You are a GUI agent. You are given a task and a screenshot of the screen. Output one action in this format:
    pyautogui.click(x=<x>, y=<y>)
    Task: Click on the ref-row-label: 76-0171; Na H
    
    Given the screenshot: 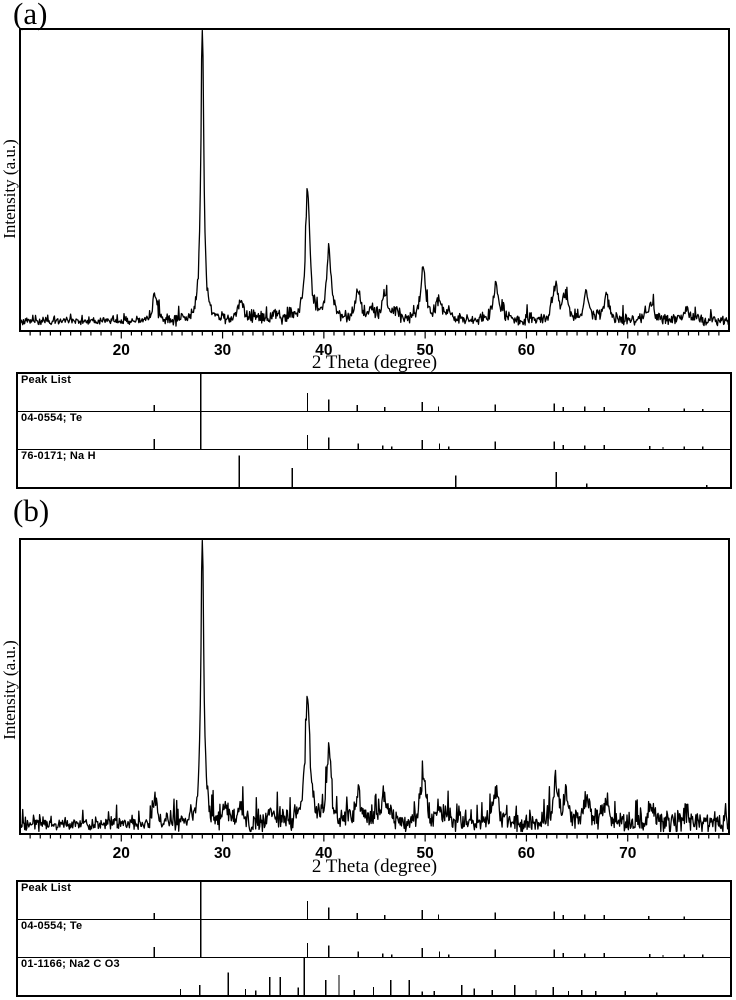 What is the action you would take?
    pyautogui.click(x=58, y=456)
    